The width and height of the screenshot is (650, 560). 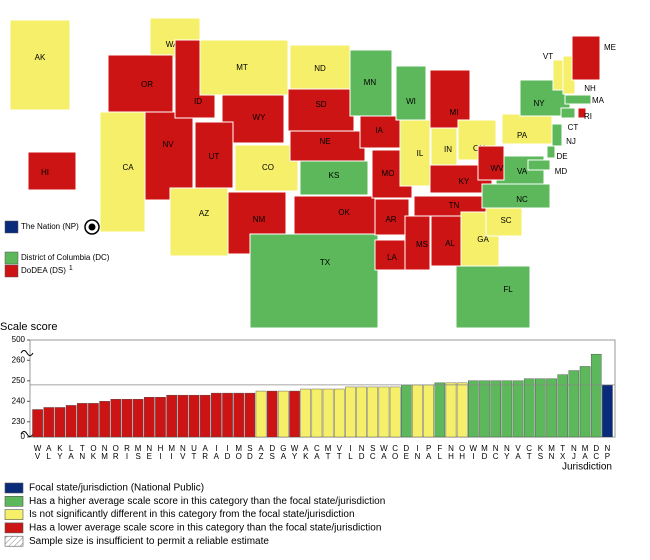 I want to click on state-label: CT, so click(x=573, y=127).